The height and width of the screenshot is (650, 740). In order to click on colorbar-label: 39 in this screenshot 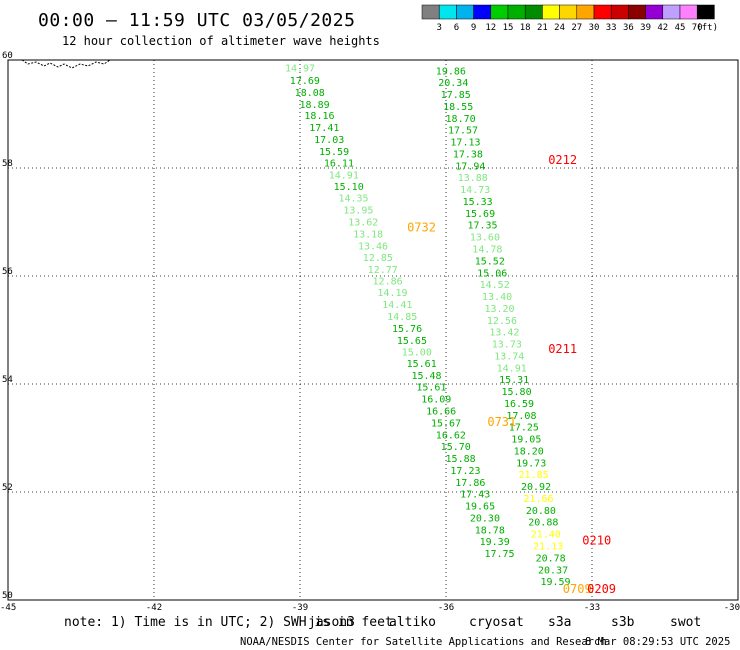, I will do `click(645, 28)`.